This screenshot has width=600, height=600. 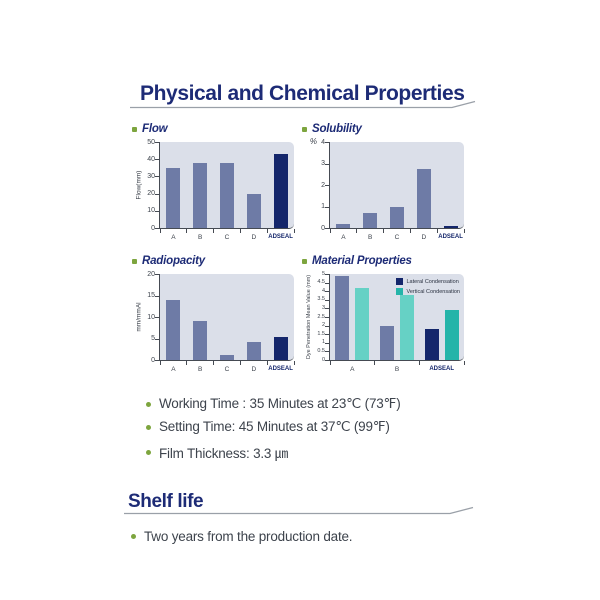 I want to click on ytick: 50, so click(x=151, y=142).